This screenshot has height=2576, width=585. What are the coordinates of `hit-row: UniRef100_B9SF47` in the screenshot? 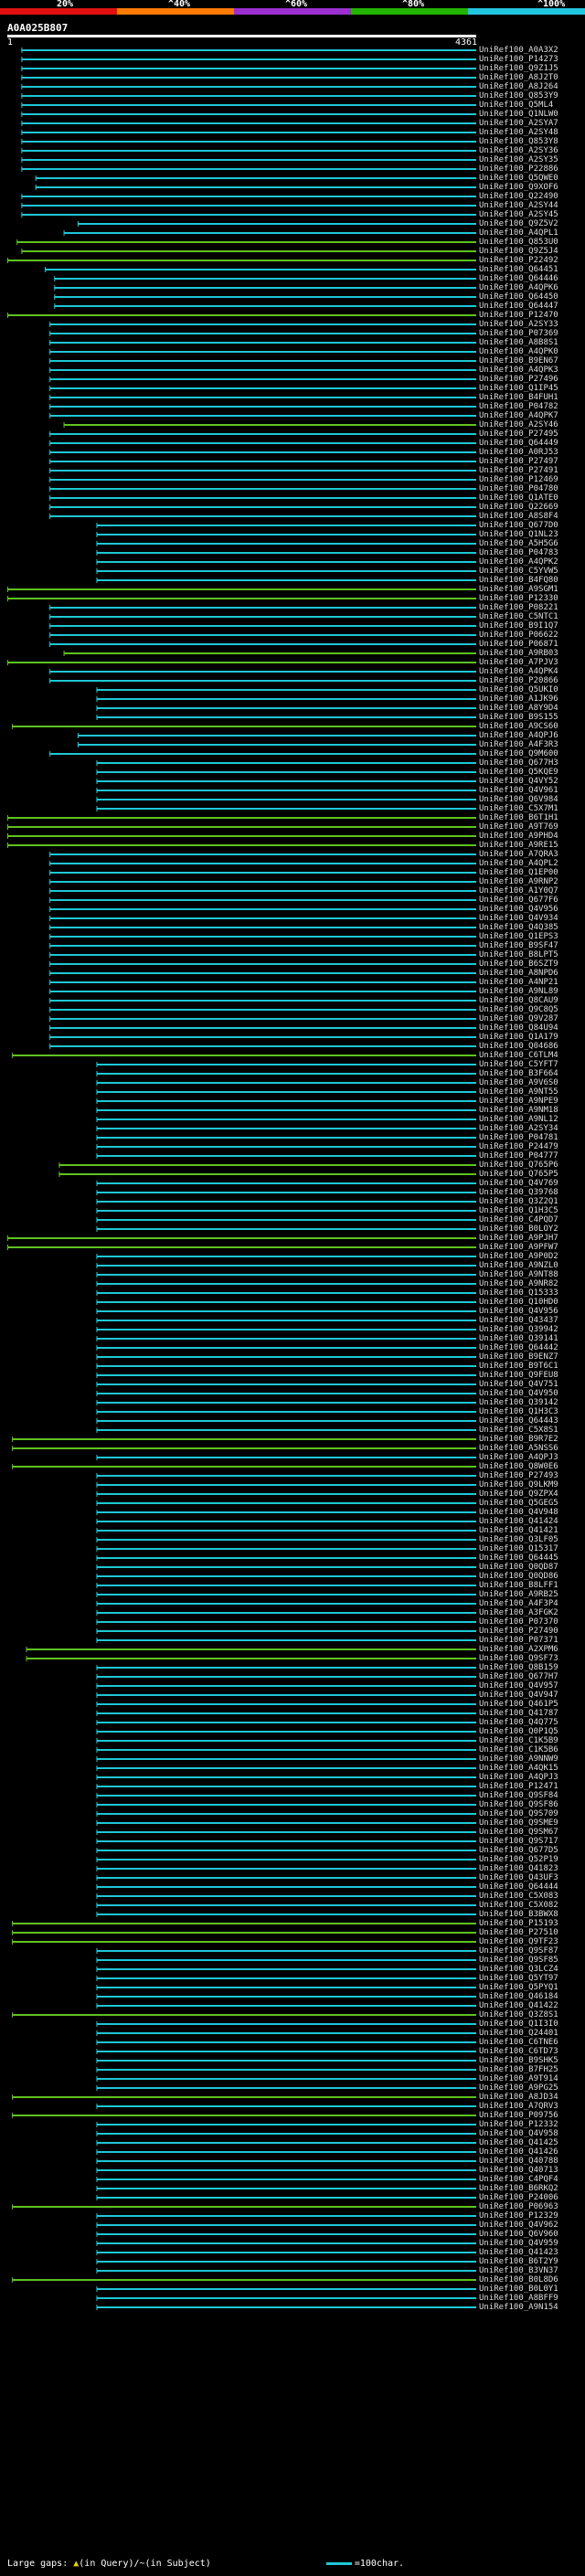 It's located at (293, 945).